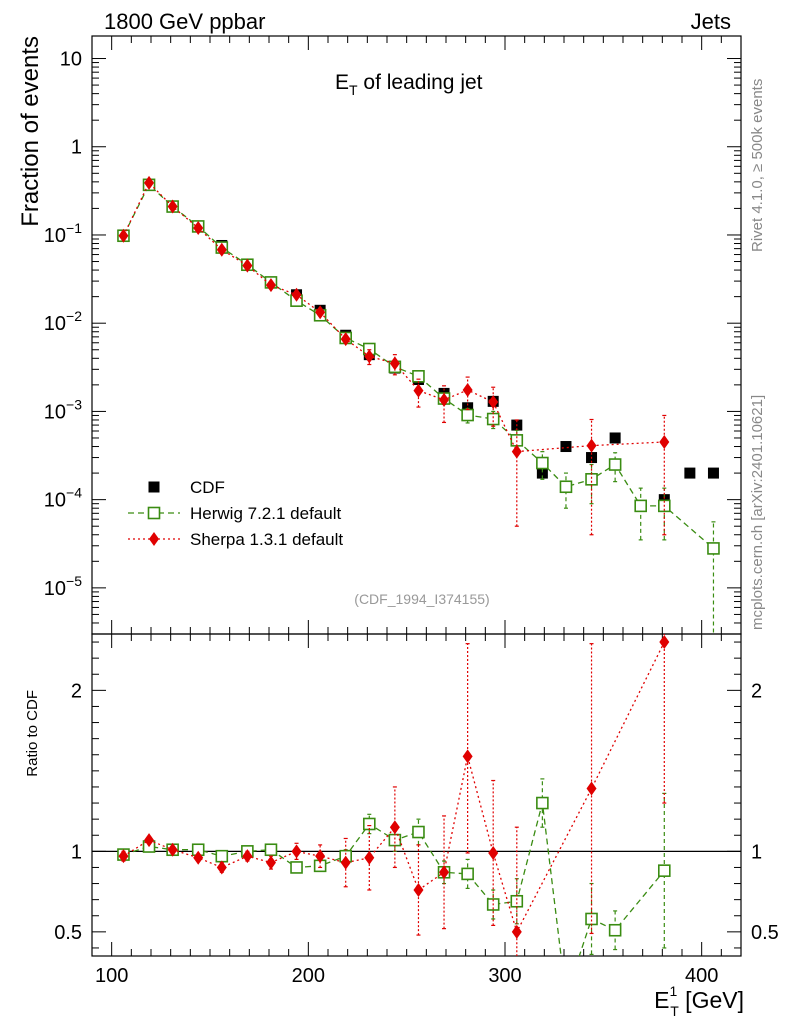 The width and height of the screenshot is (786, 1029). I want to click on legend-cdf-label: CDF, so click(207, 487).